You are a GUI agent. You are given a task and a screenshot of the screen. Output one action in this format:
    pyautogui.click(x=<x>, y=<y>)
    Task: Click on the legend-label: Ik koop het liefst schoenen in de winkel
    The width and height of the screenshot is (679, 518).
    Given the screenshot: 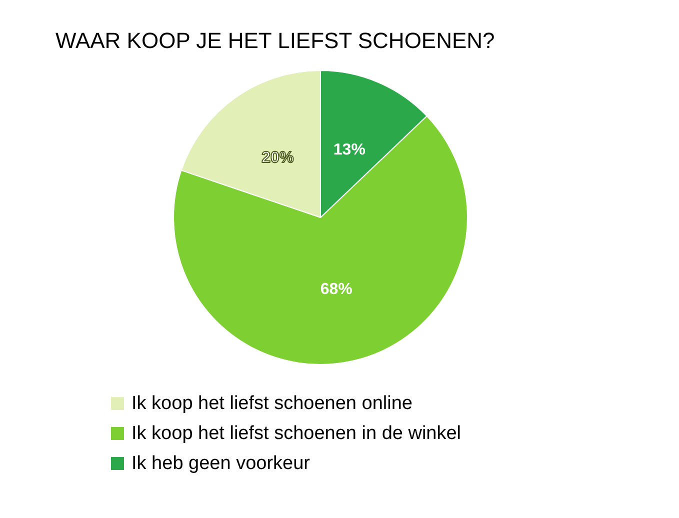 What is the action you would take?
    pyautogui.click(x=297, y=433)
    